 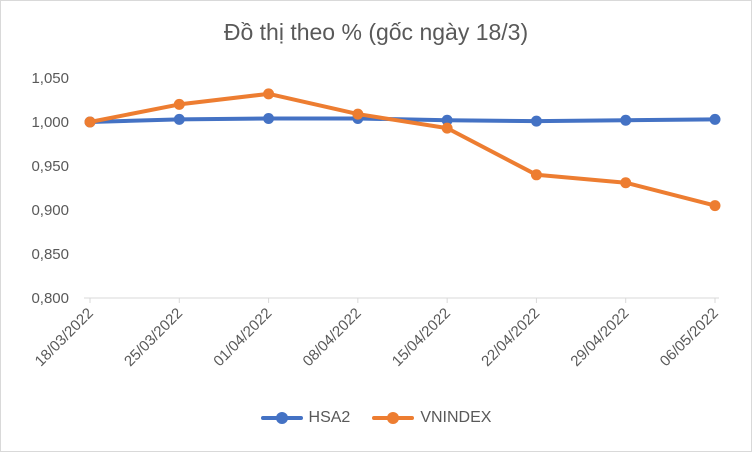 What do you see at coordinates (50, 122) in the screenshot?
I see `y-tick-label: 1,000` at bounding box center [50, 122].